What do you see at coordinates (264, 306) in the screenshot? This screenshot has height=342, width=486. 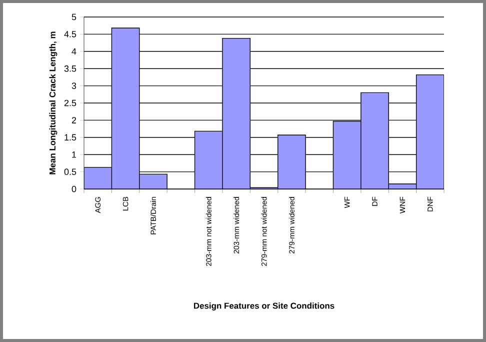 I see `x-axis-title: Design Features or Site Conditions` at bounding box center [264, 306].